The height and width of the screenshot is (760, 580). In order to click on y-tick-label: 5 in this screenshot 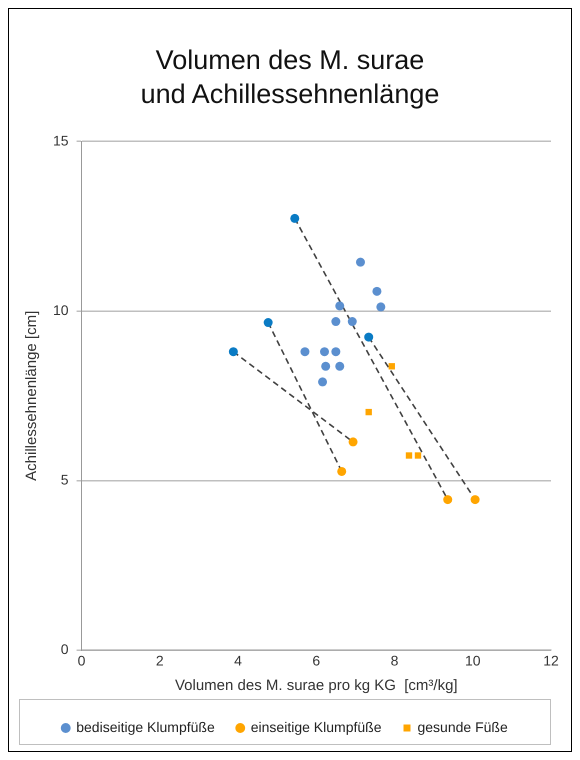, I will do `click(64, 479)`.